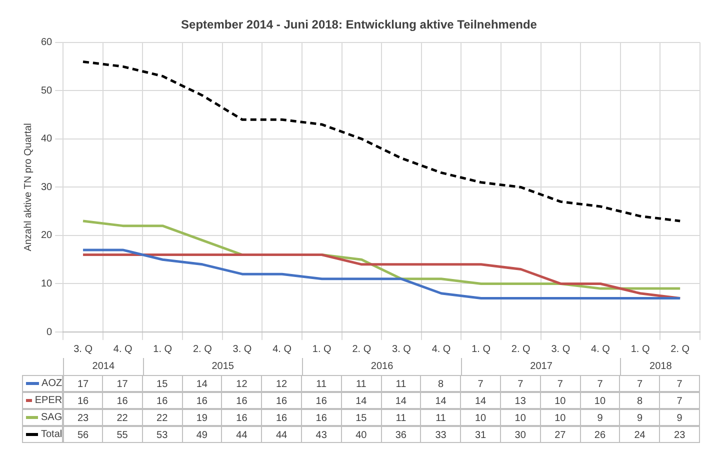  Describe the element at coordinates (52, 383) in the screenshot. I see `legend-label: AOZ` at that location.